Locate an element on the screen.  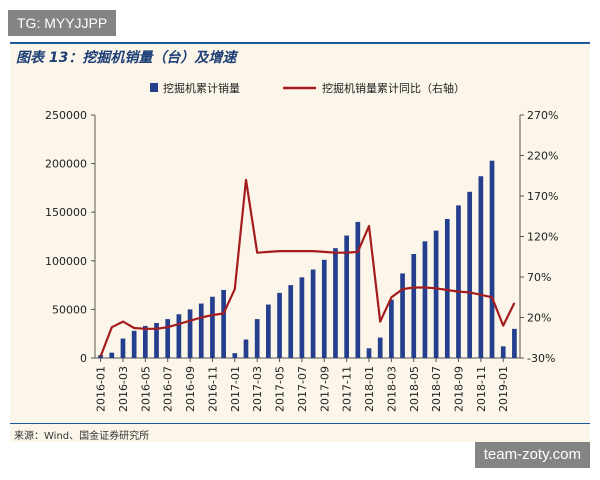
x-tick-label: 2018-11 is located at coordinates (481, 389).